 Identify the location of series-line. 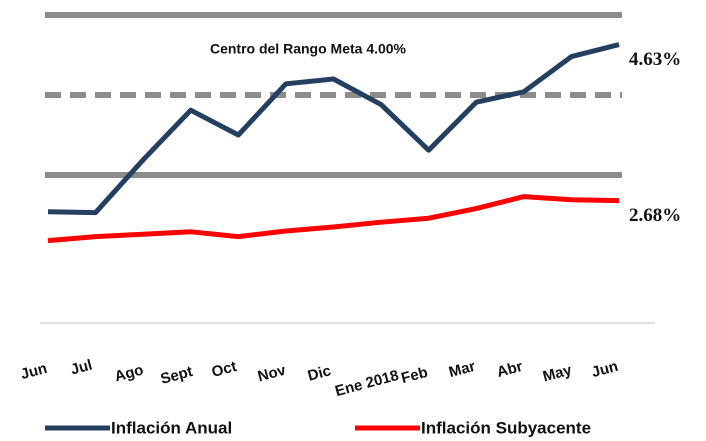
(333, 219).